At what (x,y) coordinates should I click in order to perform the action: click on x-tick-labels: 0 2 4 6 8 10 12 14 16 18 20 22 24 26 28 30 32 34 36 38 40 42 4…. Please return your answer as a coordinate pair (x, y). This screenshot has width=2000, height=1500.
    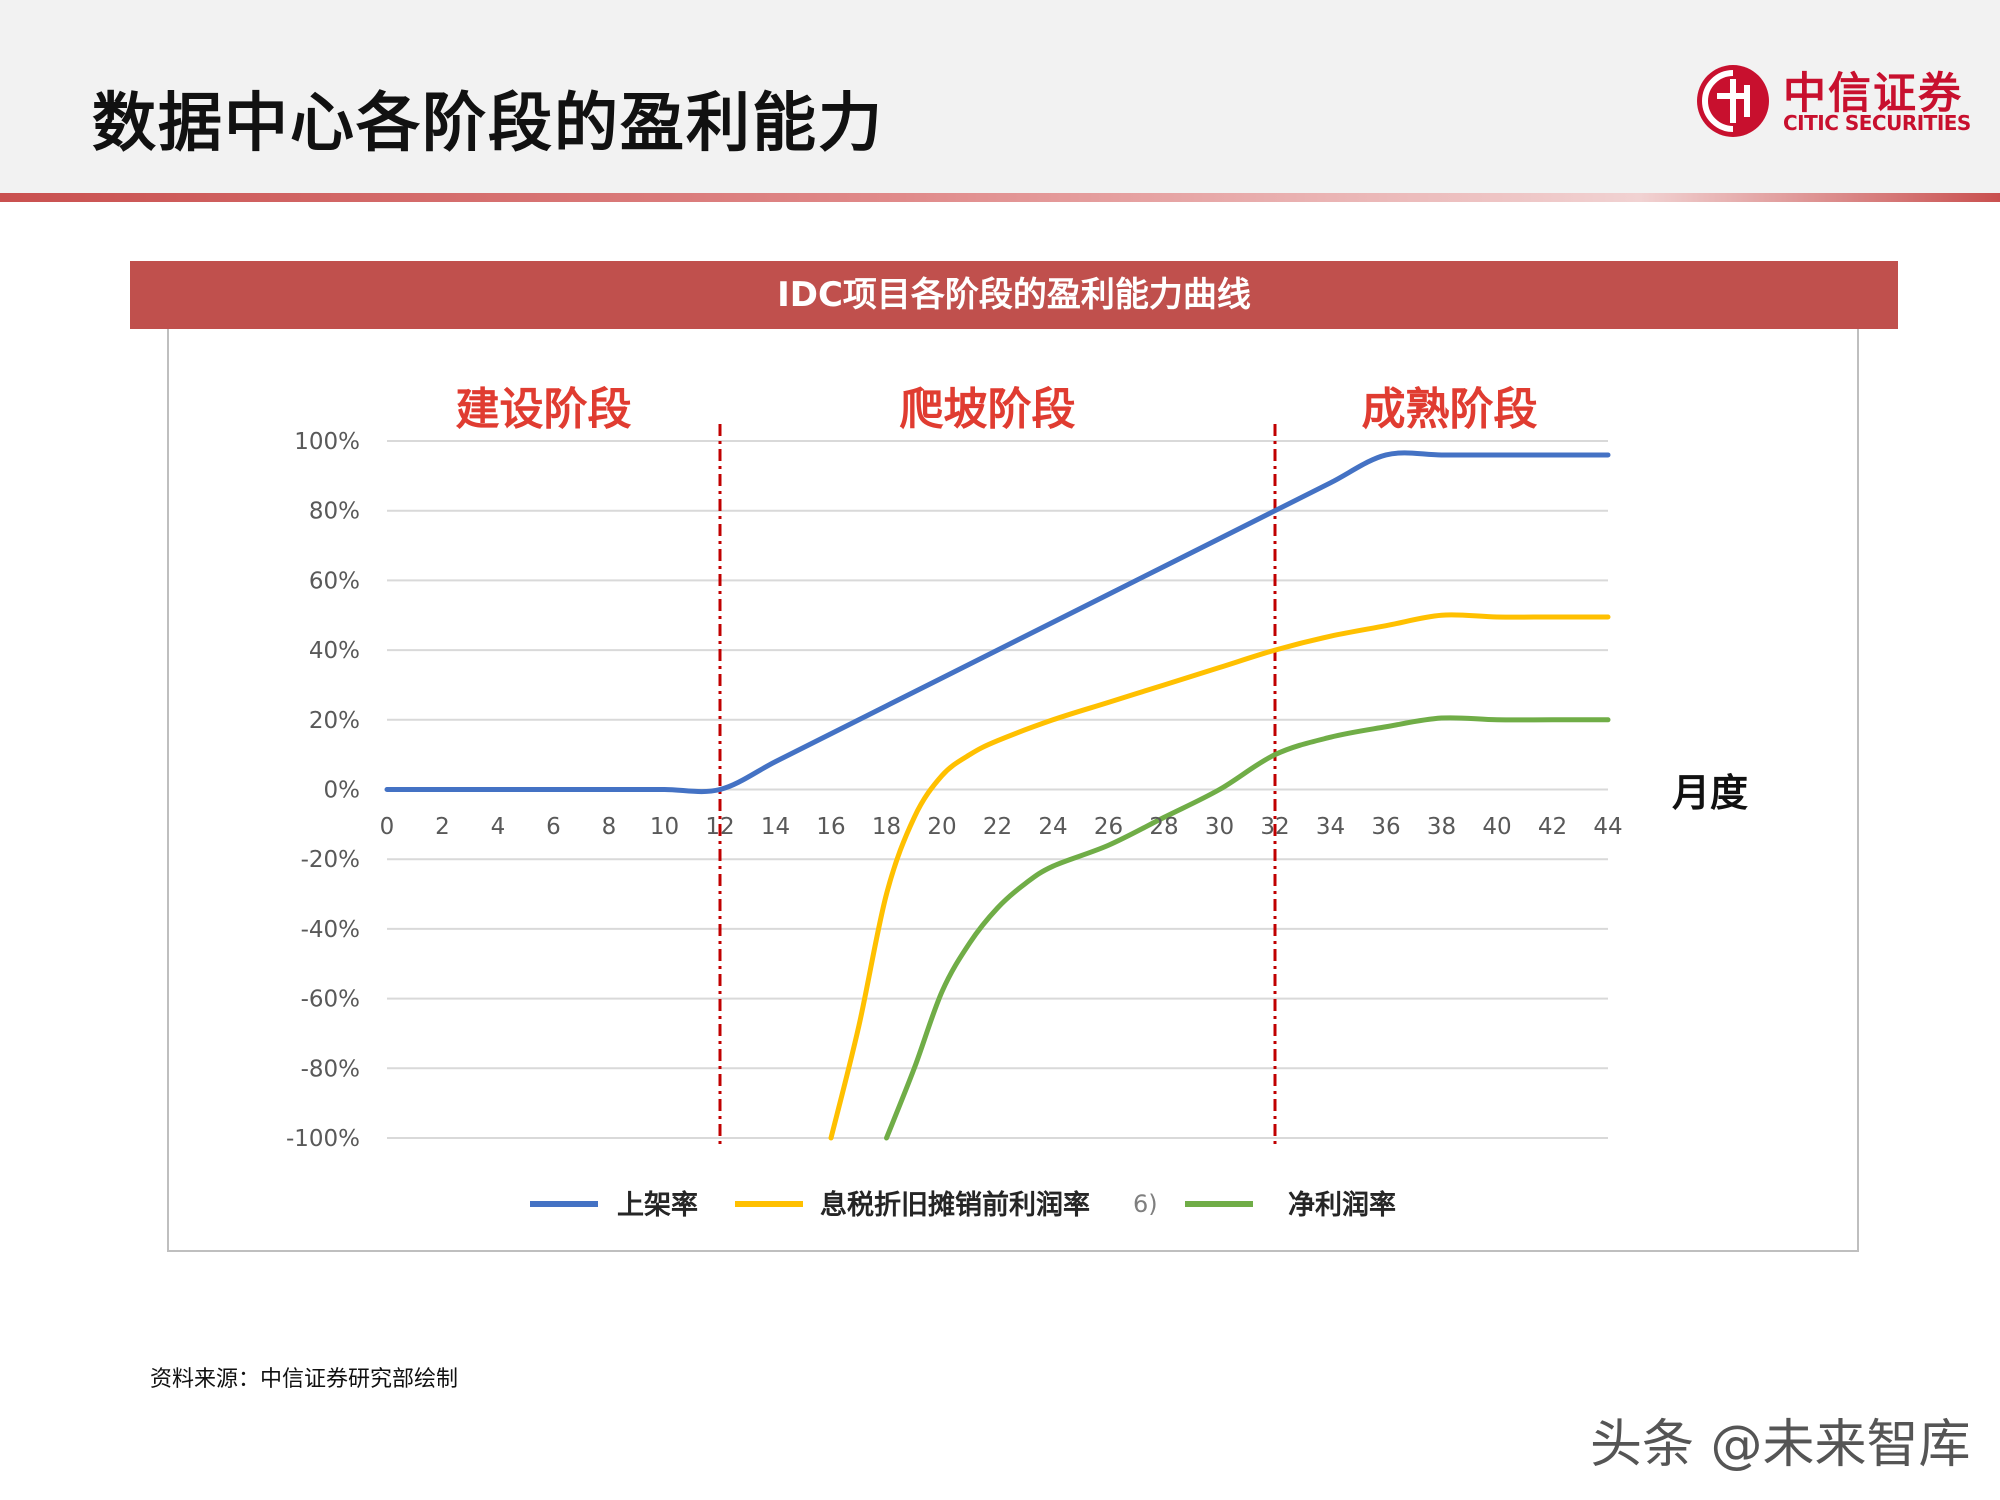
    Looking at the image, I should click on (1001, 827).